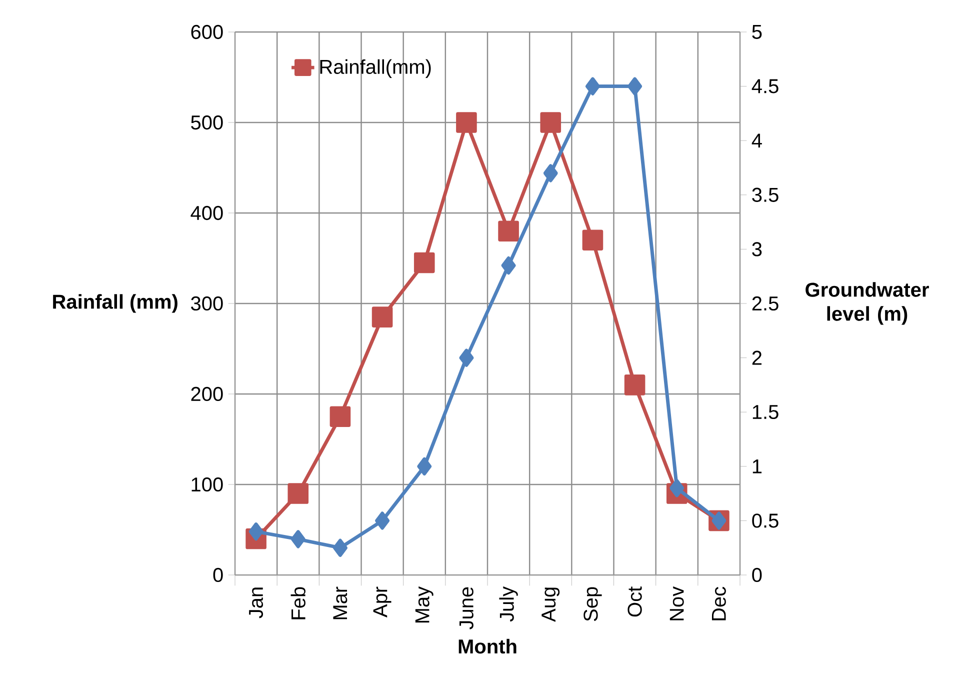  I want to click on x-tick-label: June, so click(466, 608).